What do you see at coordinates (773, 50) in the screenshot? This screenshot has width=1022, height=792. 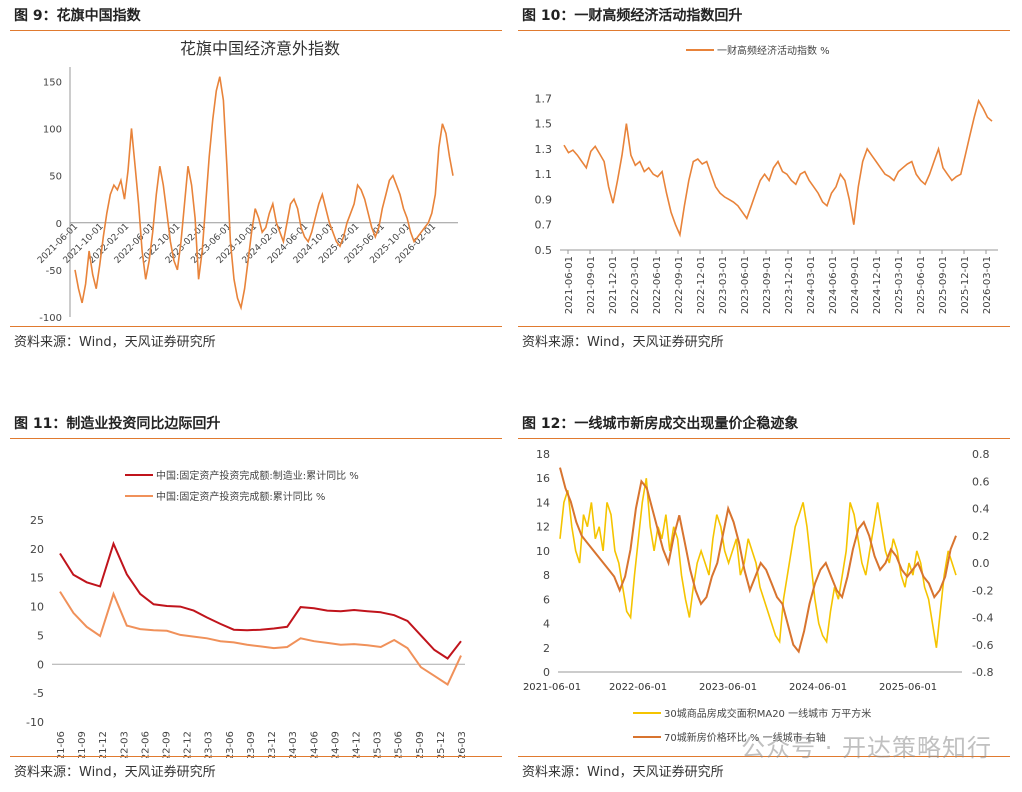 I see `legend-label: 一财高频经济活动指数 %` at bounding box center [773, 50].